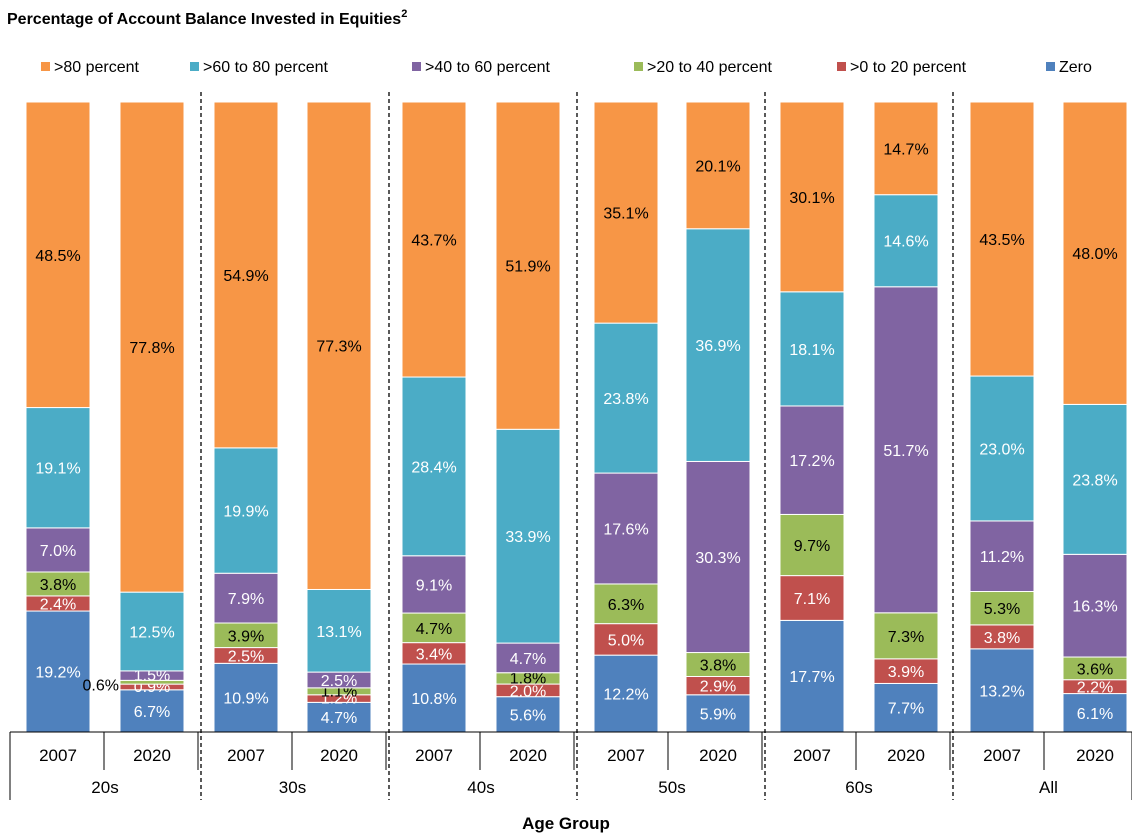  What do you see at coordinates (625, 695) in the screenshot?
I see `data-label: 12.2%` at bounding box center [625, 695].